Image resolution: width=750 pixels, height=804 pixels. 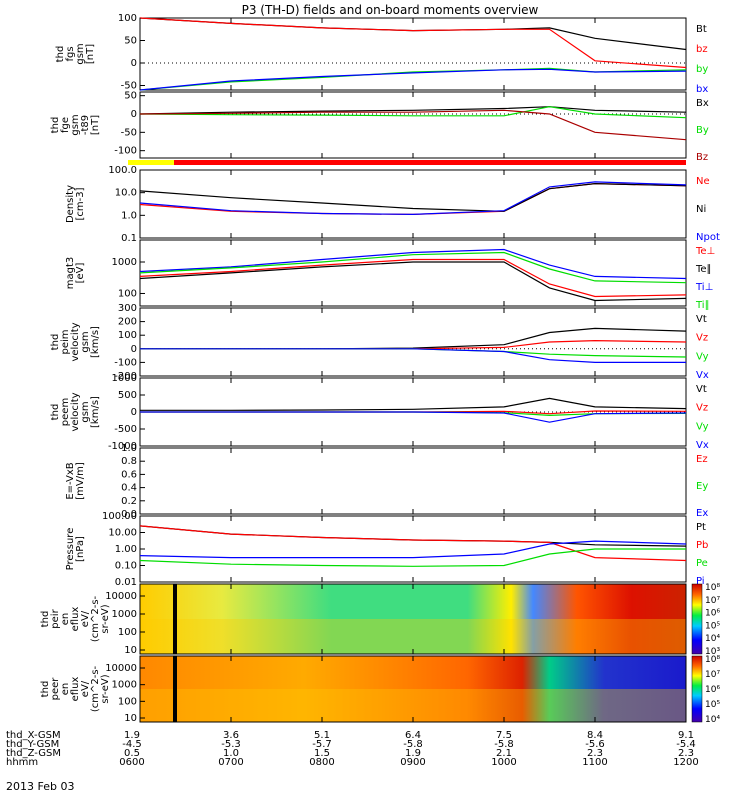 I want to click on footer-value: 1000, so click(x=503, y=762).